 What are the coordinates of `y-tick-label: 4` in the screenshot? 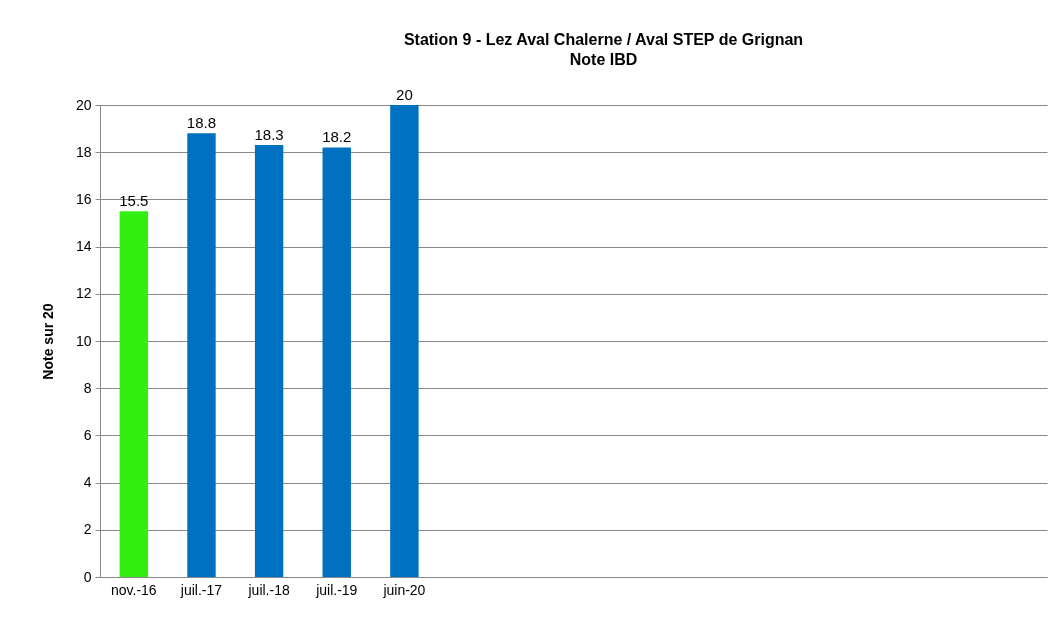 It's located at (87, 482).